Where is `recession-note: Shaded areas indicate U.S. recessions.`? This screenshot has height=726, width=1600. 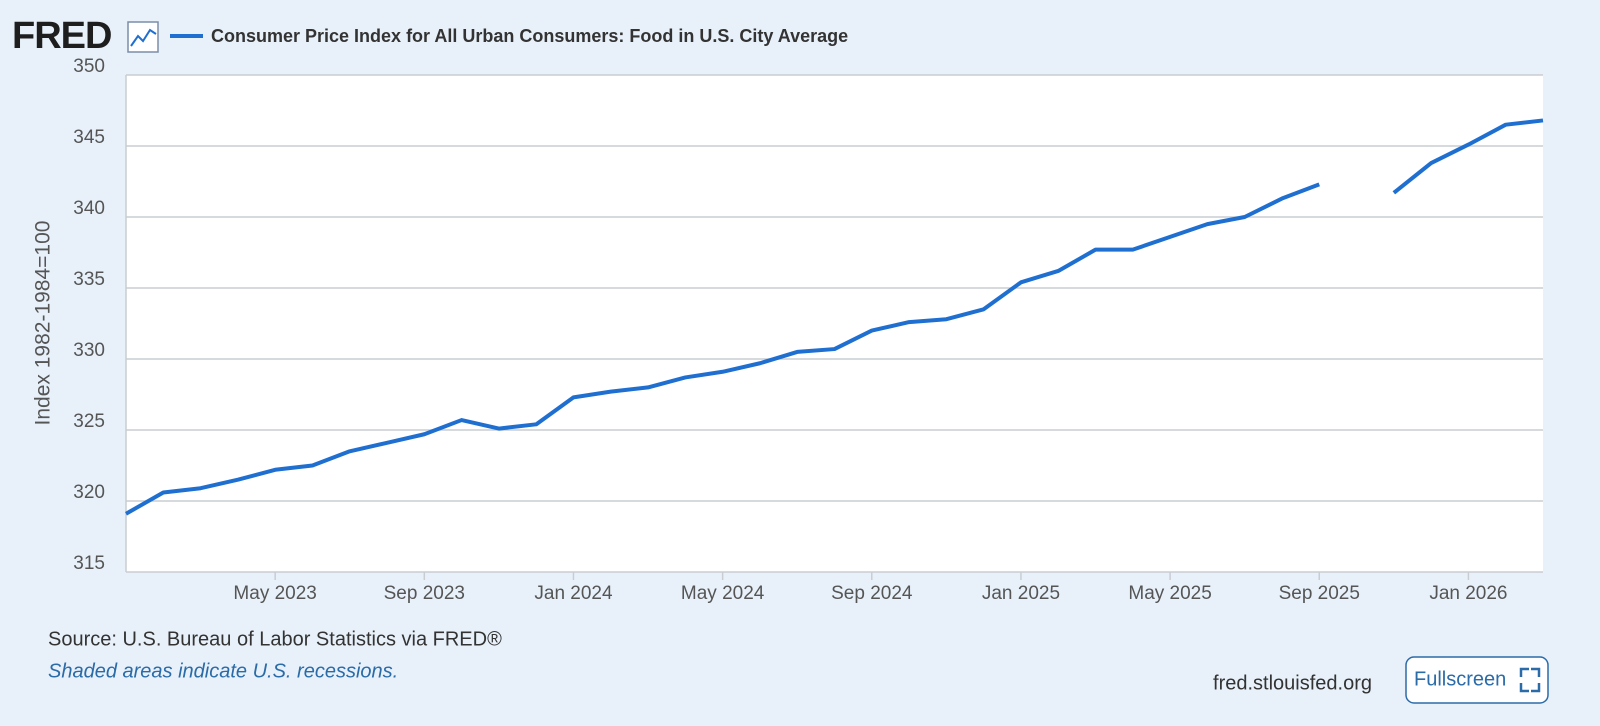 recession-note: Shaded areas indicate U.S. recessions. is located at coordinates (223, 671).